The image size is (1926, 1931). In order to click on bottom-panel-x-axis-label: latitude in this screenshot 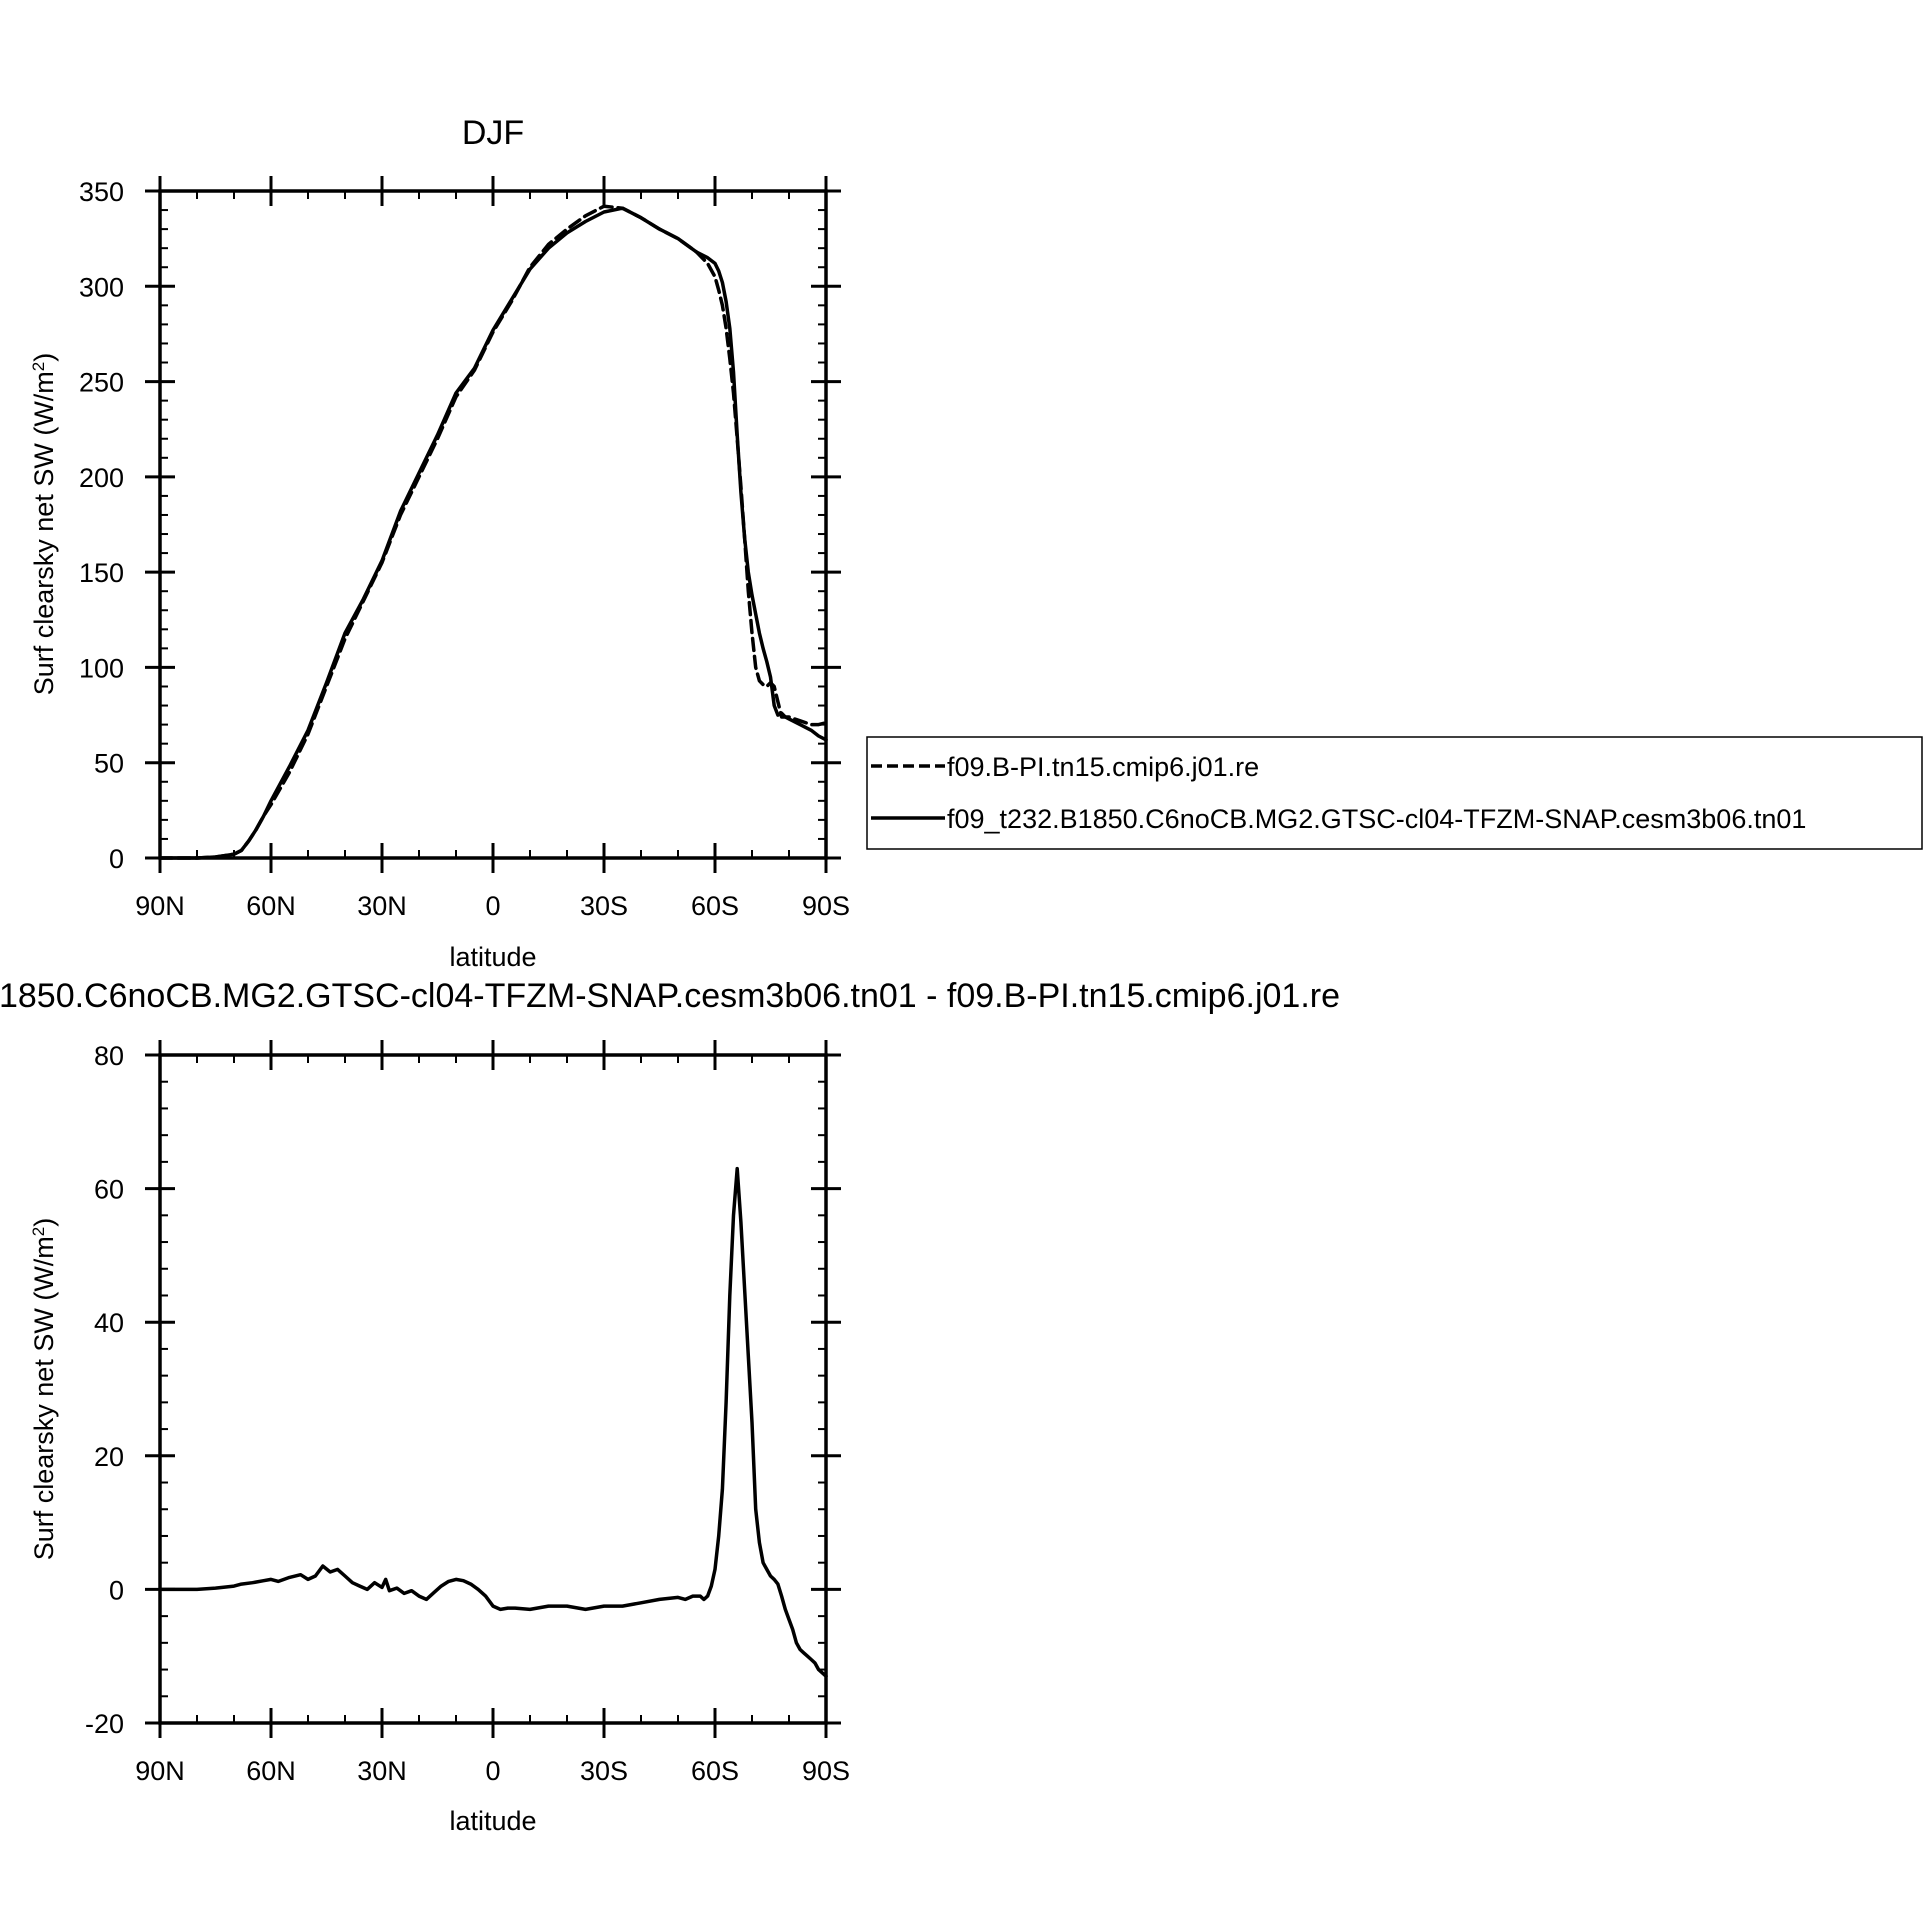, I will do `click(492, 1821)`.